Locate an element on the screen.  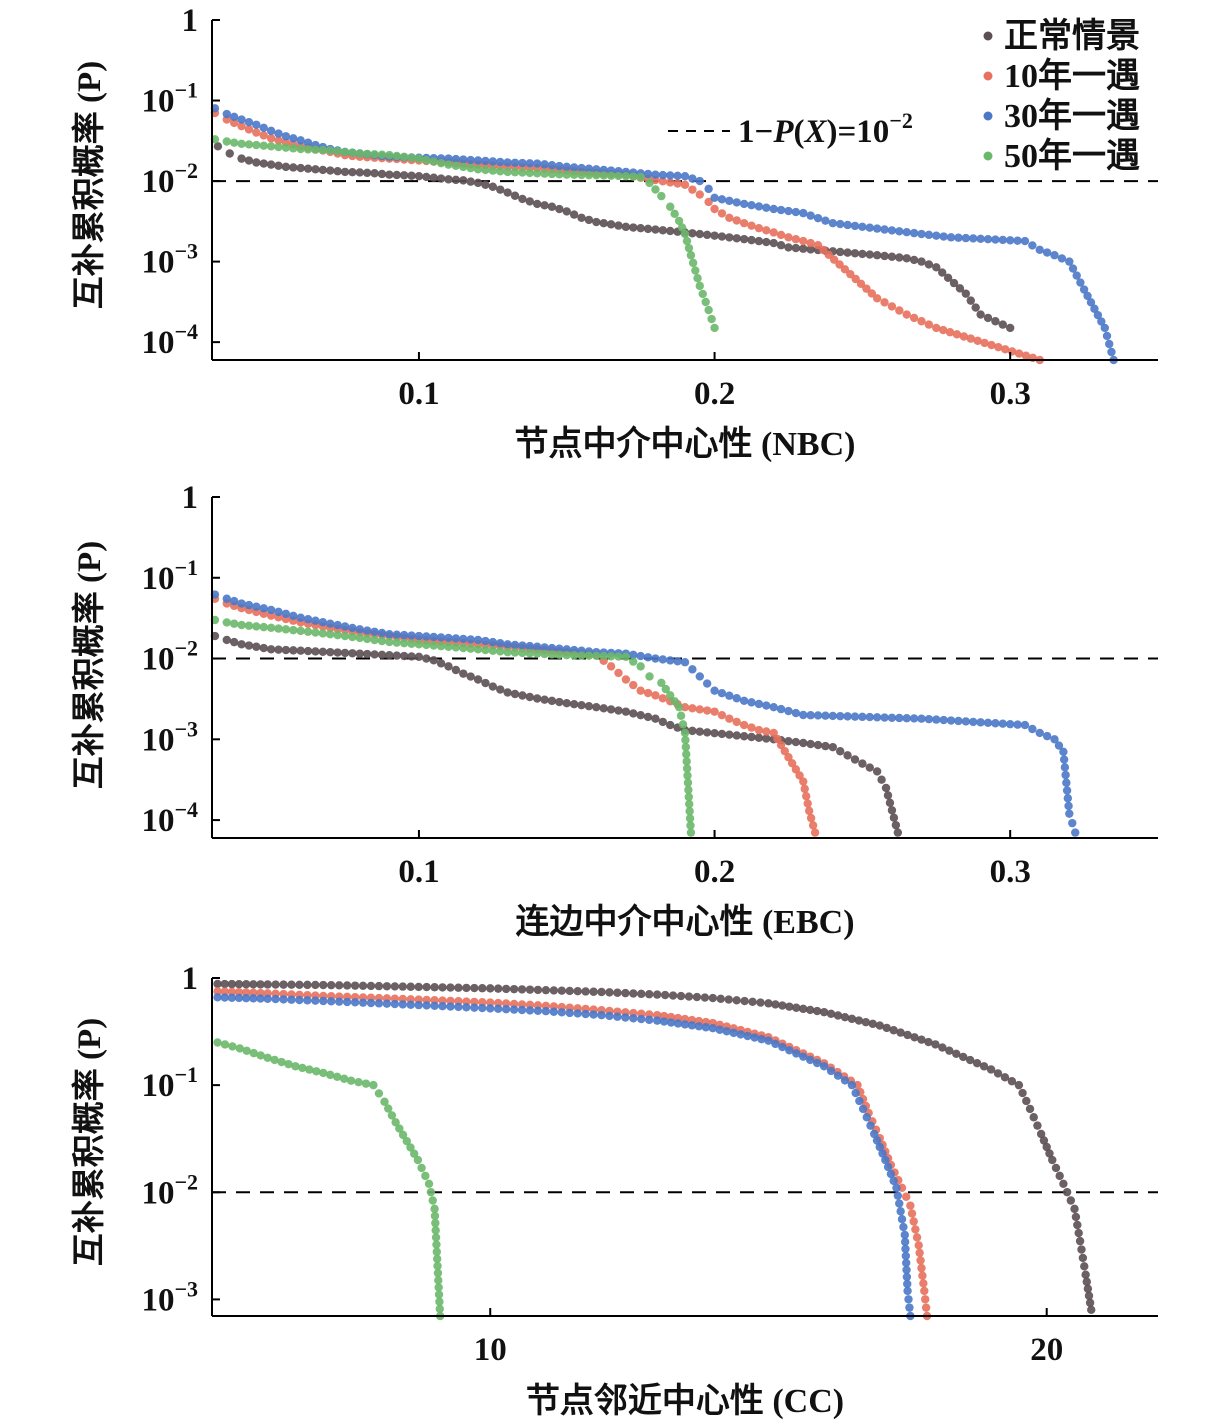
cc-y-tick-label-3: 10−3 is located at coordinates (169, 1297).